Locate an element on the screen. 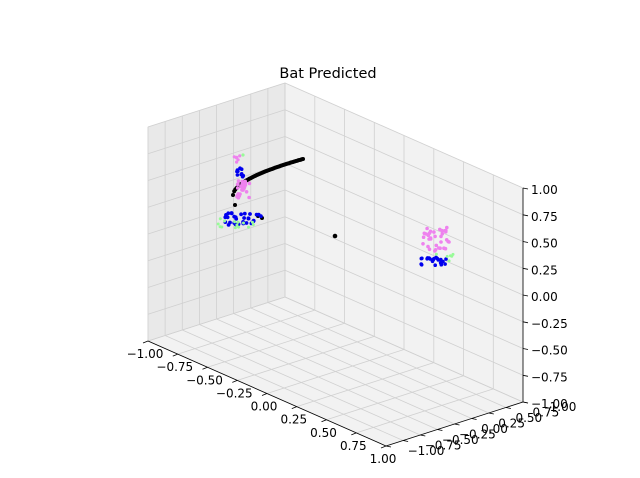 The width and height of the screenshot is (640, 478). z-tick-label: 0.50 is located at coordinates (544, 244).